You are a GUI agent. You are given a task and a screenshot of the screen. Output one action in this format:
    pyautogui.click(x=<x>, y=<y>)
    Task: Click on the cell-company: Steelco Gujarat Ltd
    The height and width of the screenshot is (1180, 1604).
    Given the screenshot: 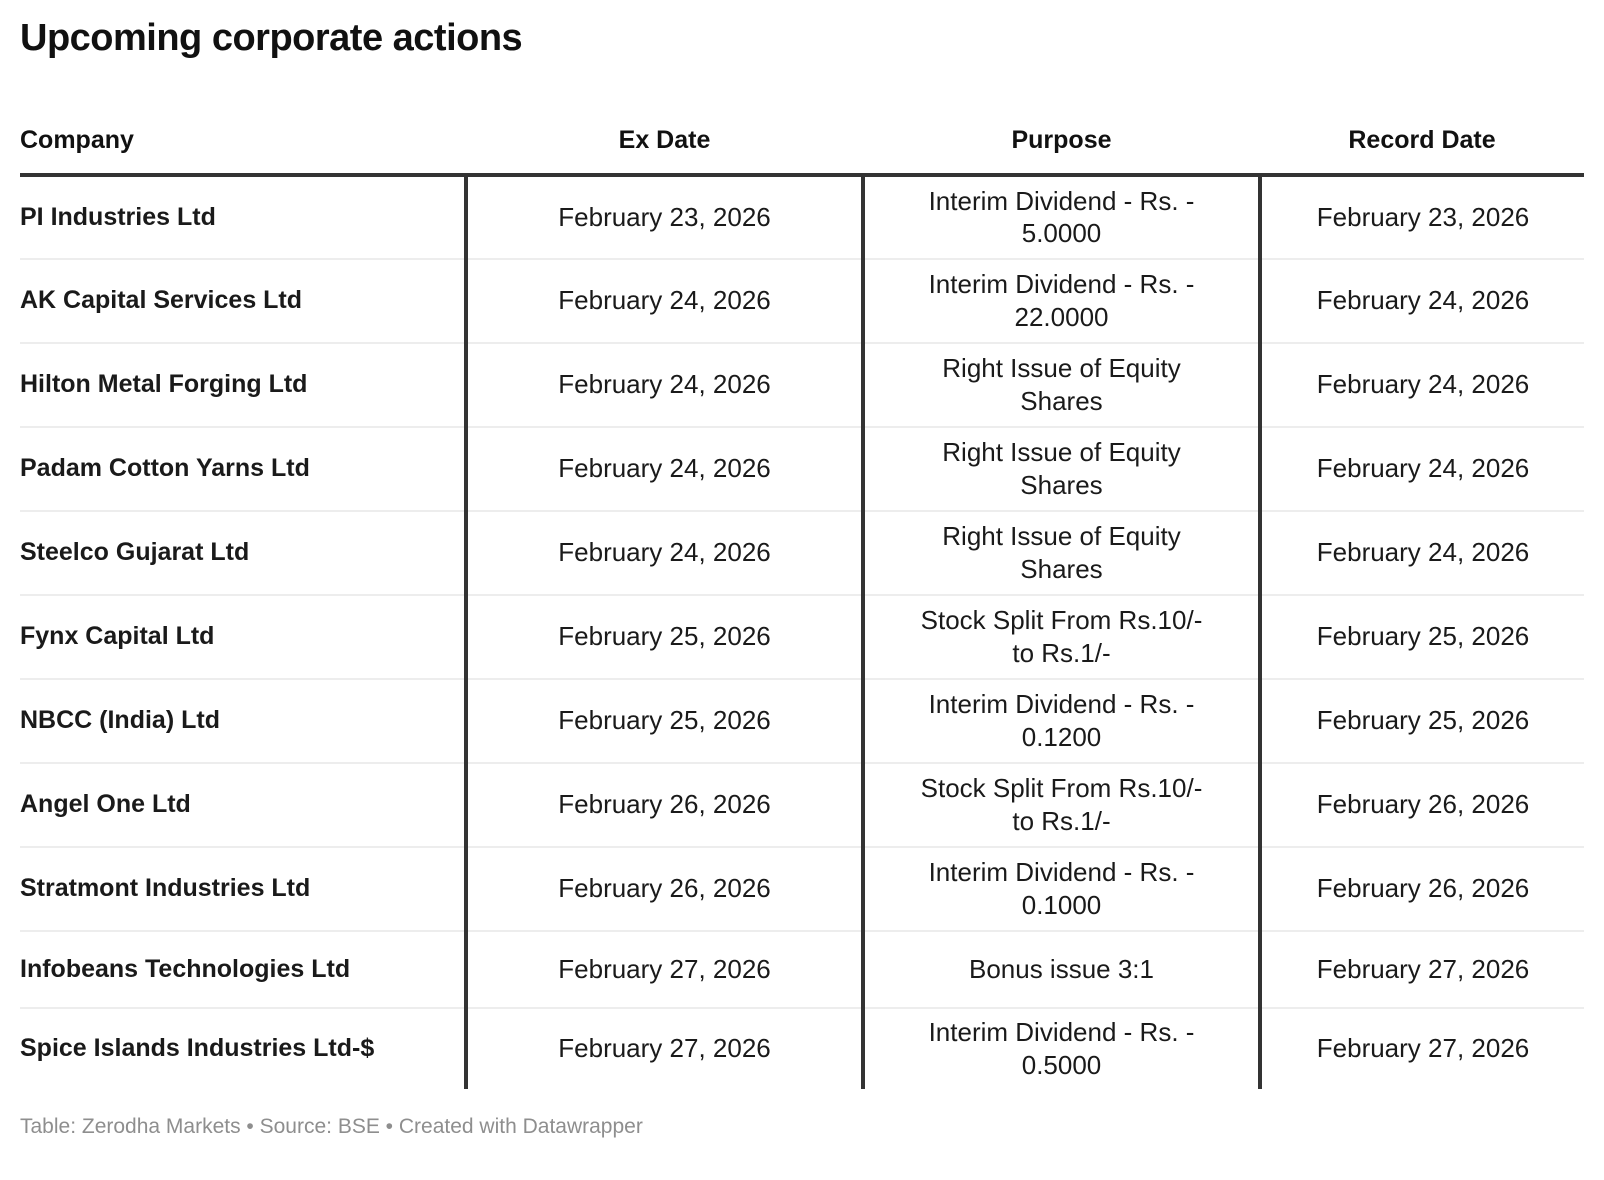 What is the action you would take?
    pyautogui.click(x=243, y=552)
    